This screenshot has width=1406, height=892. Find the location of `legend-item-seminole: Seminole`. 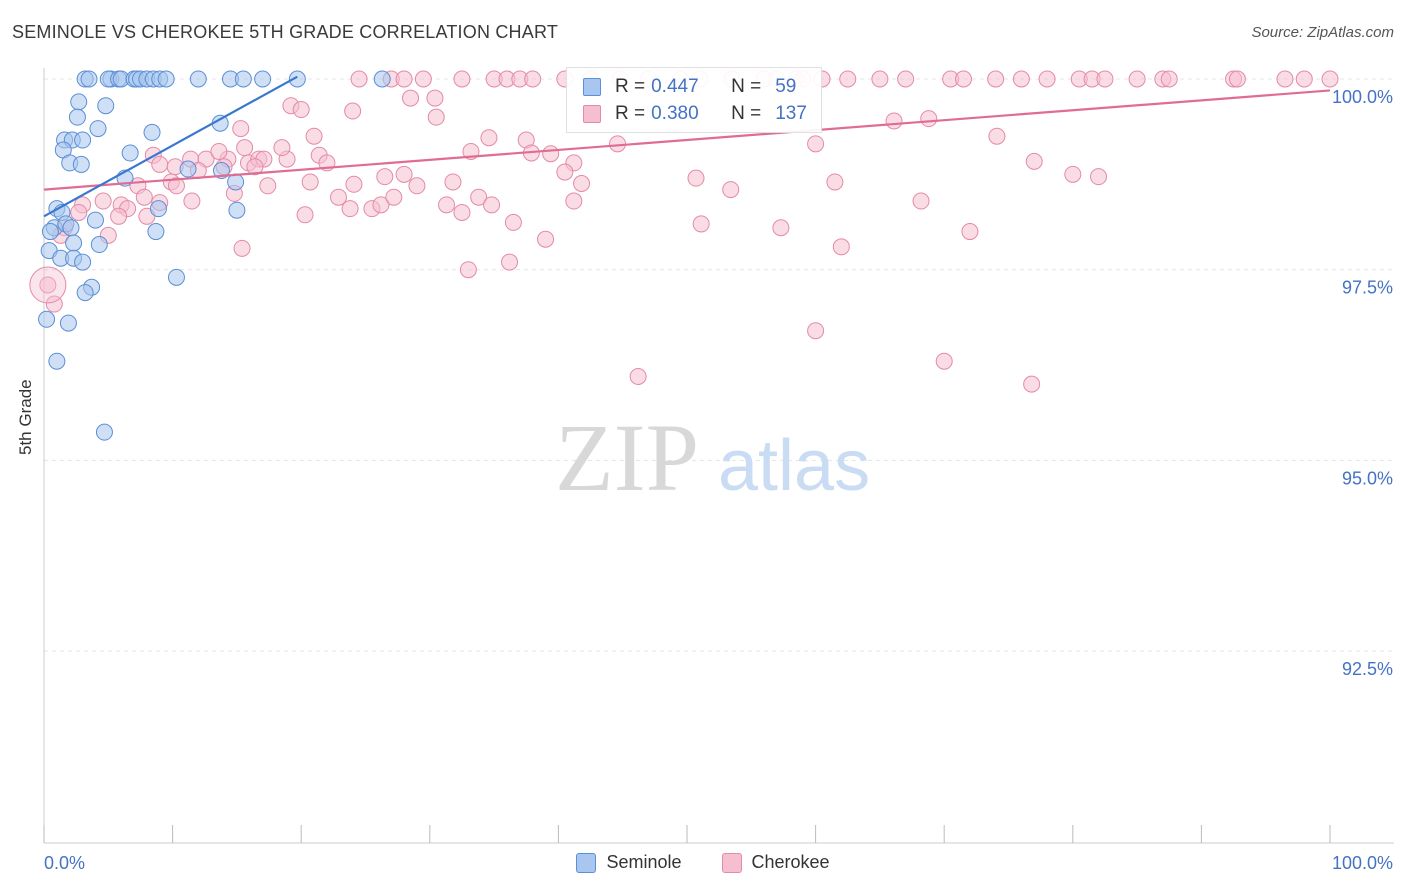

legend-item-seminole: Seminole is located at coordinates (629, 862).